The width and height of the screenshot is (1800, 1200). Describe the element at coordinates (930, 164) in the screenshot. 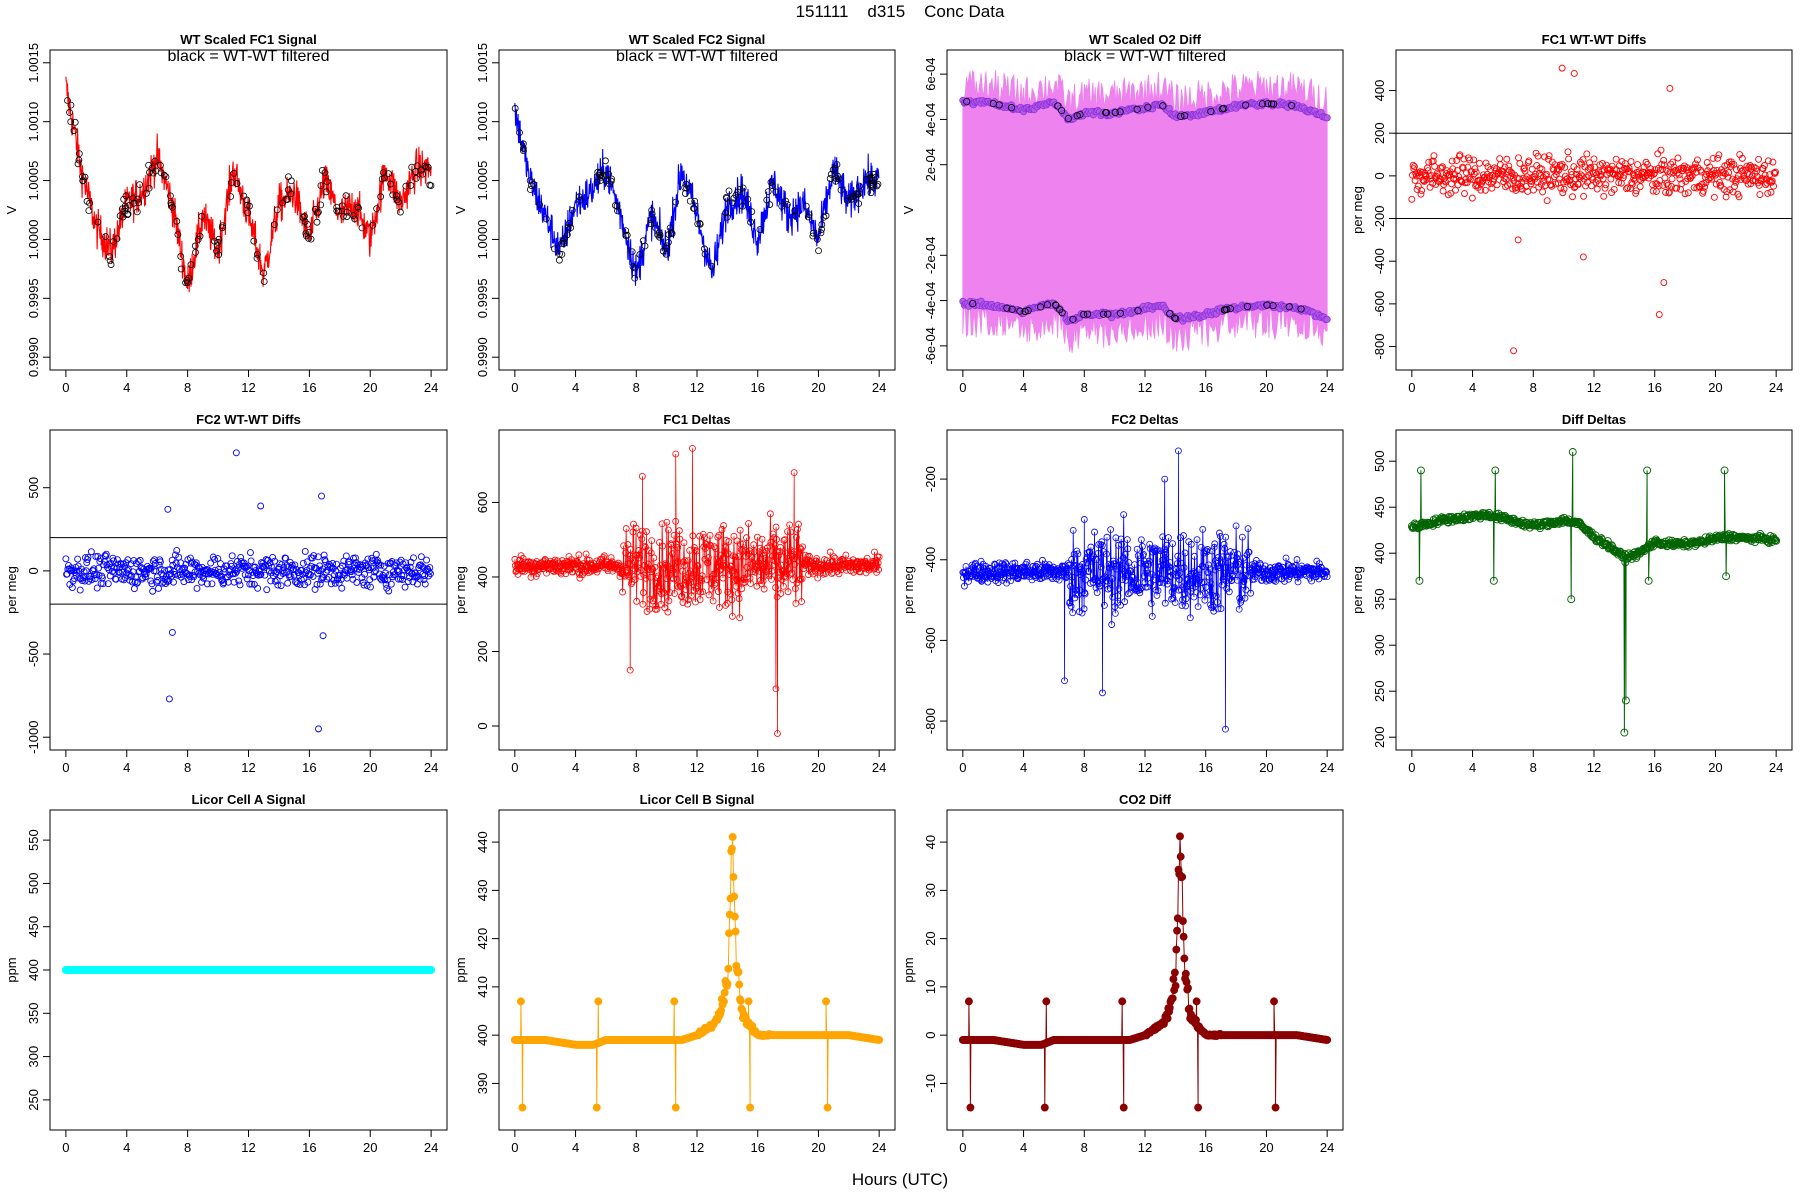

I see `y-tick-label: 2e-04` at that location.